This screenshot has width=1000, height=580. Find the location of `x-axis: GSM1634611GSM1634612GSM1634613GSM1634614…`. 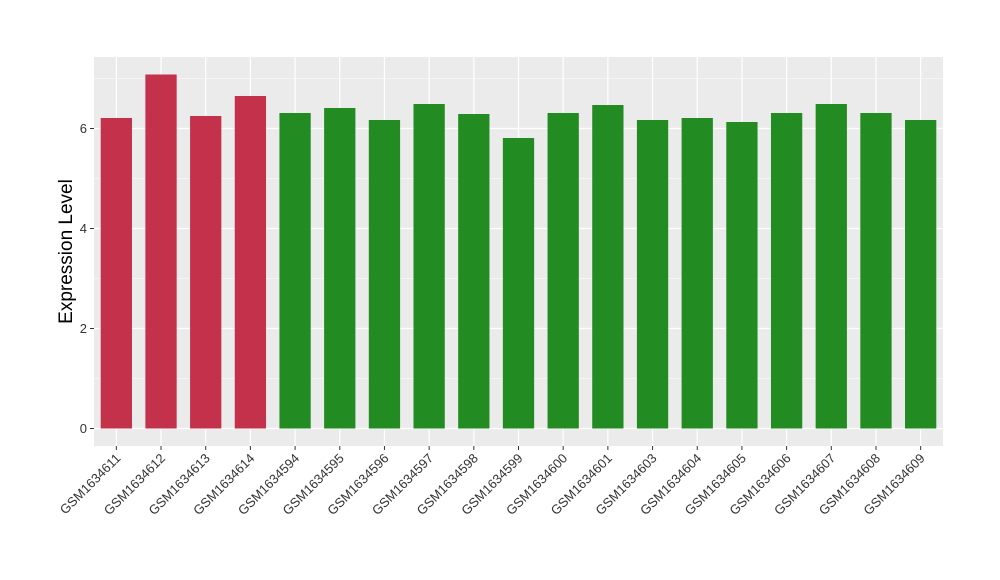

x-axis: GSM1634611GSM1634612GSM1634613GSM1634614… is located at coordinates (492, 482).